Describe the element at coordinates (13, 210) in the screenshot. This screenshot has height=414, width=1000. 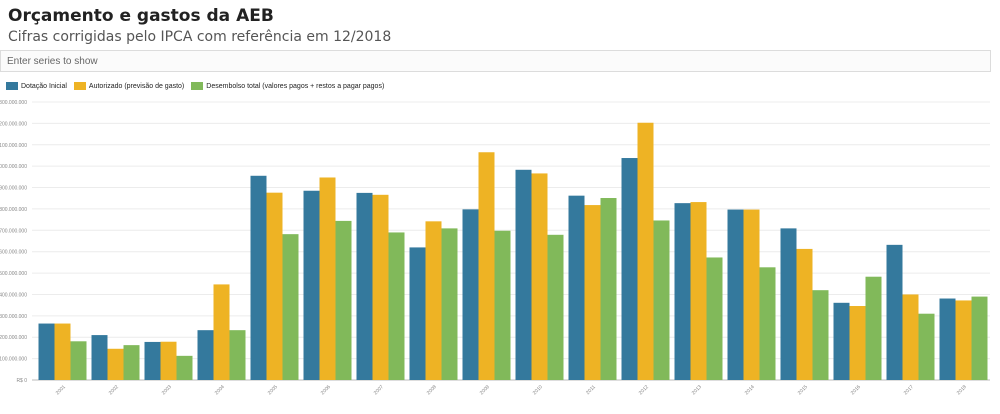
I see `y-tick-label: 800.000.000` at that location.